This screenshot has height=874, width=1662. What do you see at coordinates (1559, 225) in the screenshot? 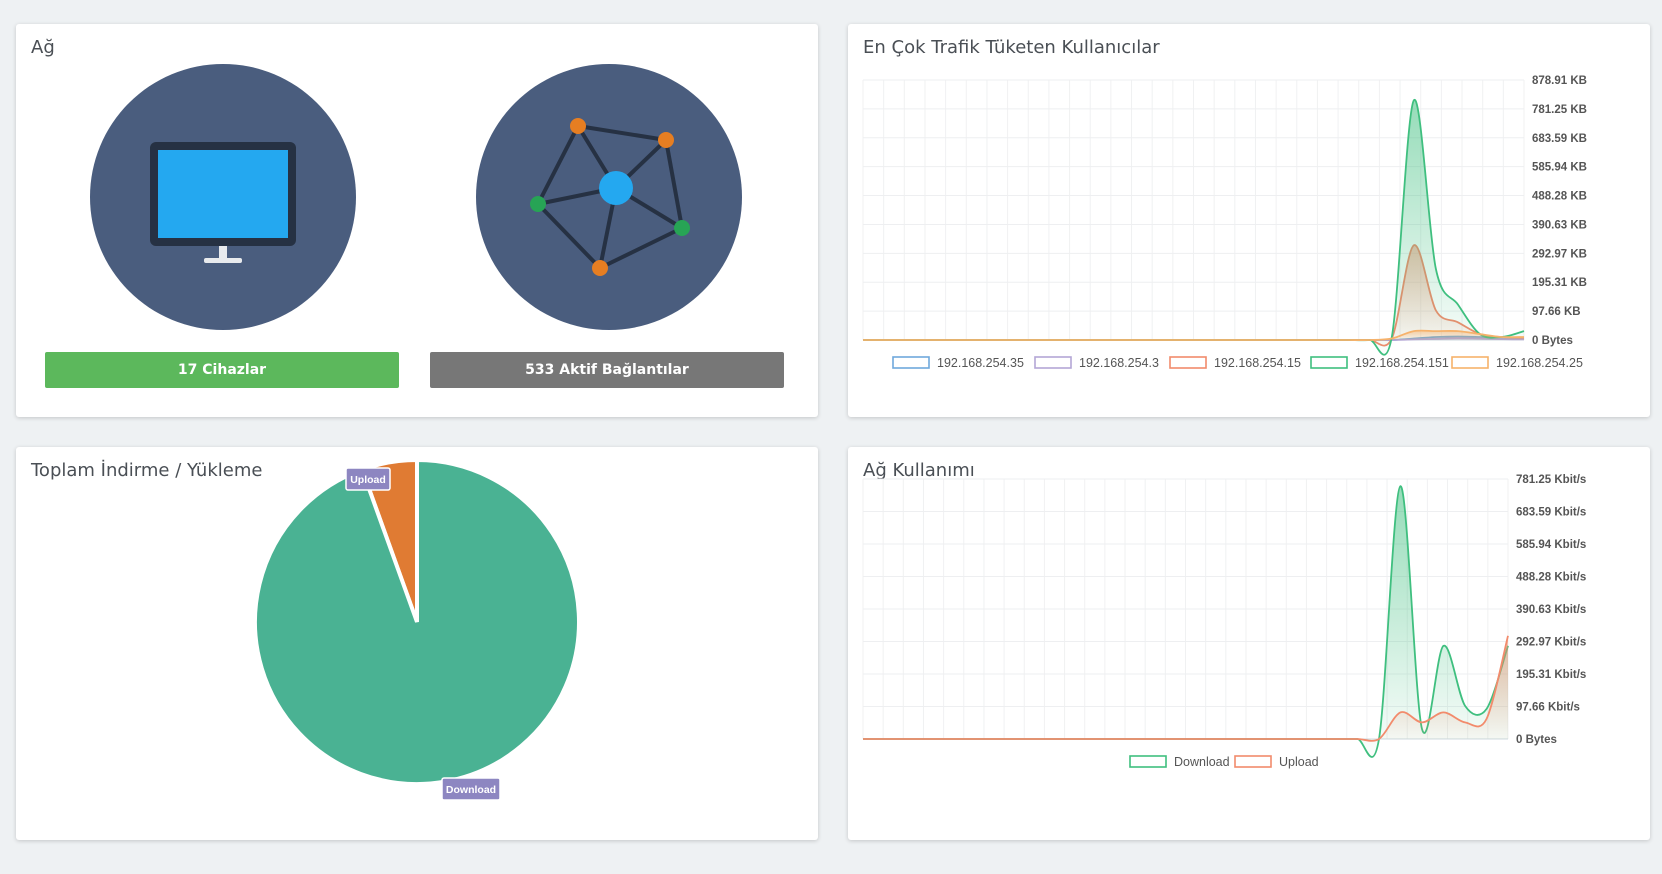
I see `y-tick-label: 390.63 KB` at bounding box center [1559, 225].